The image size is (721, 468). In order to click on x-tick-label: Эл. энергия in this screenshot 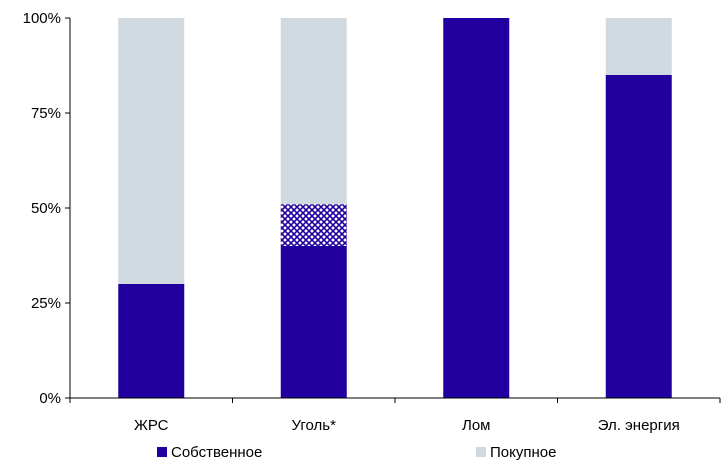, I will do `click(639, 425)`.